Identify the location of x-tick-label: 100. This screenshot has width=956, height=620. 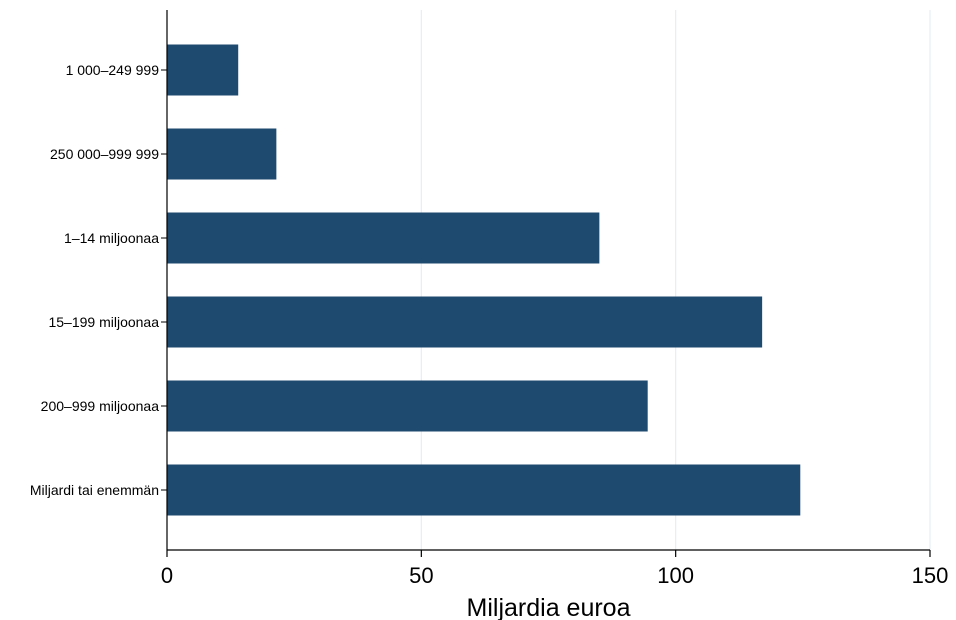
(675, 575).